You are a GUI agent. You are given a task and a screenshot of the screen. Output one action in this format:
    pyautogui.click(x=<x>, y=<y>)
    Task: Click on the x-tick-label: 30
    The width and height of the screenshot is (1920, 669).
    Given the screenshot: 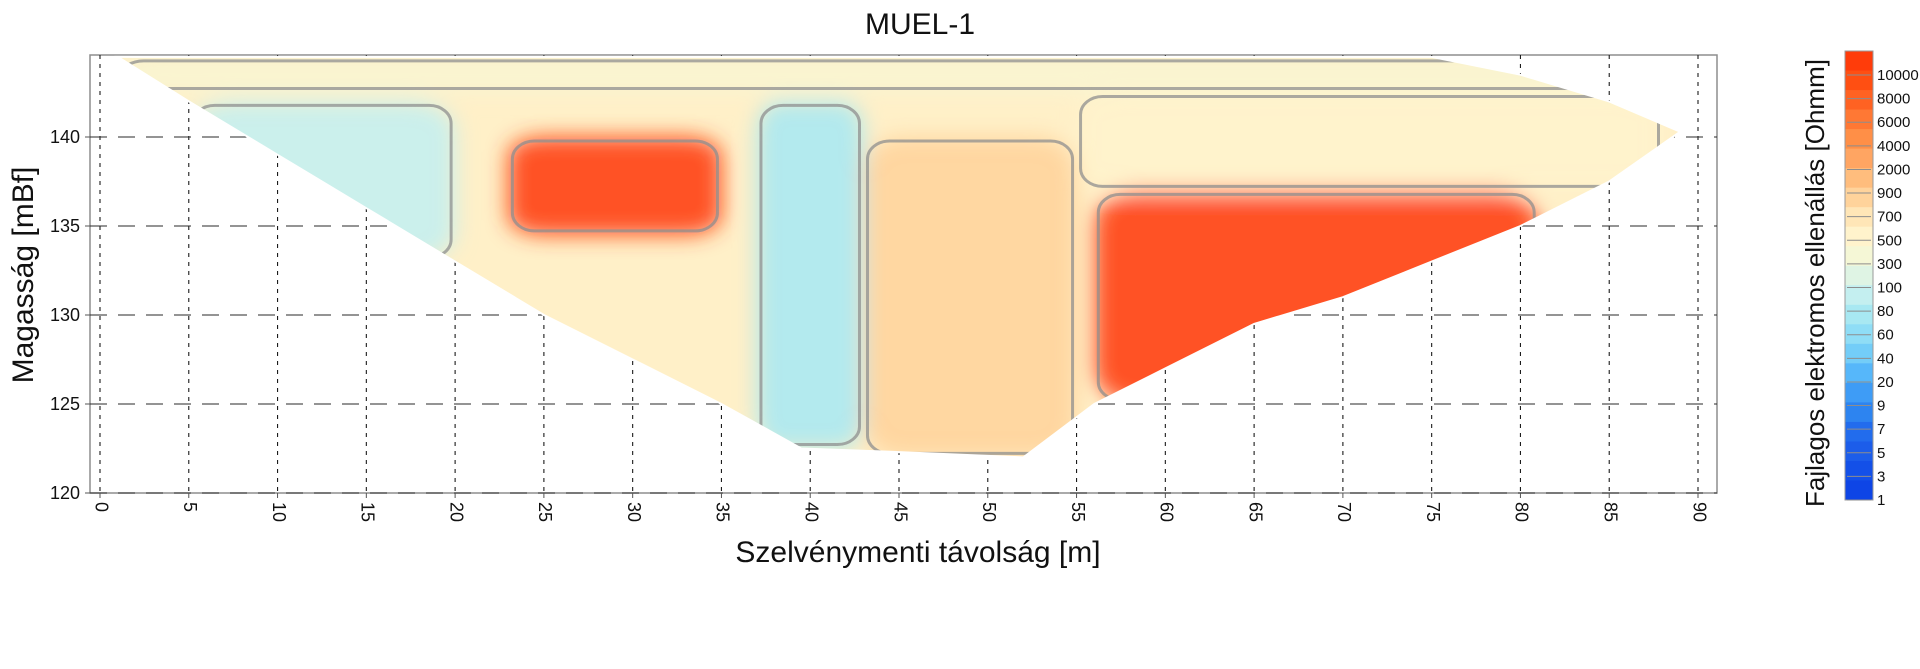 What is the action you would take?
    pyautogui.click(x=634, y=512)
    